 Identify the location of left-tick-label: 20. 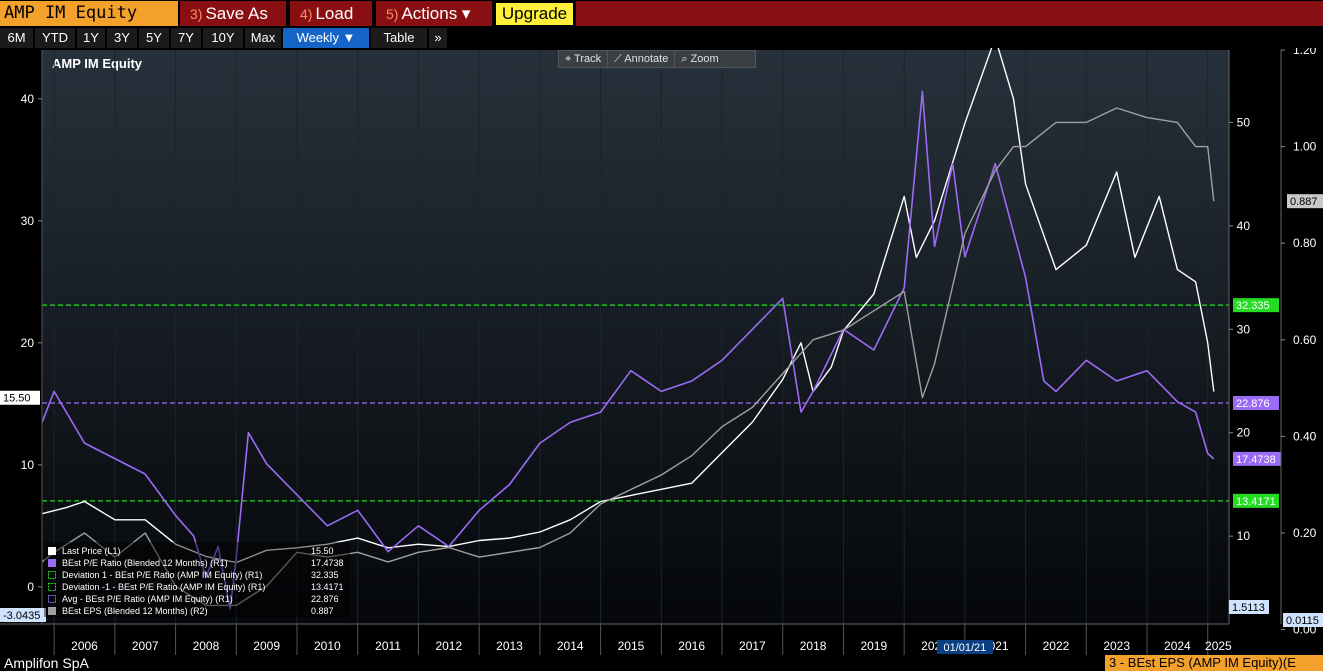
(28, 343).